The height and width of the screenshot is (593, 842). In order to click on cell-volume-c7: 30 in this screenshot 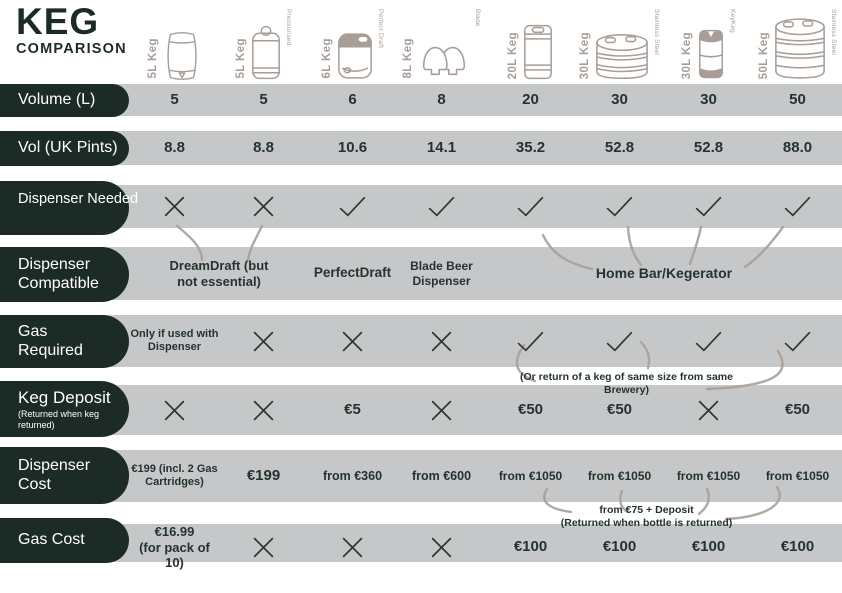, I will do `click(708, 99)`.